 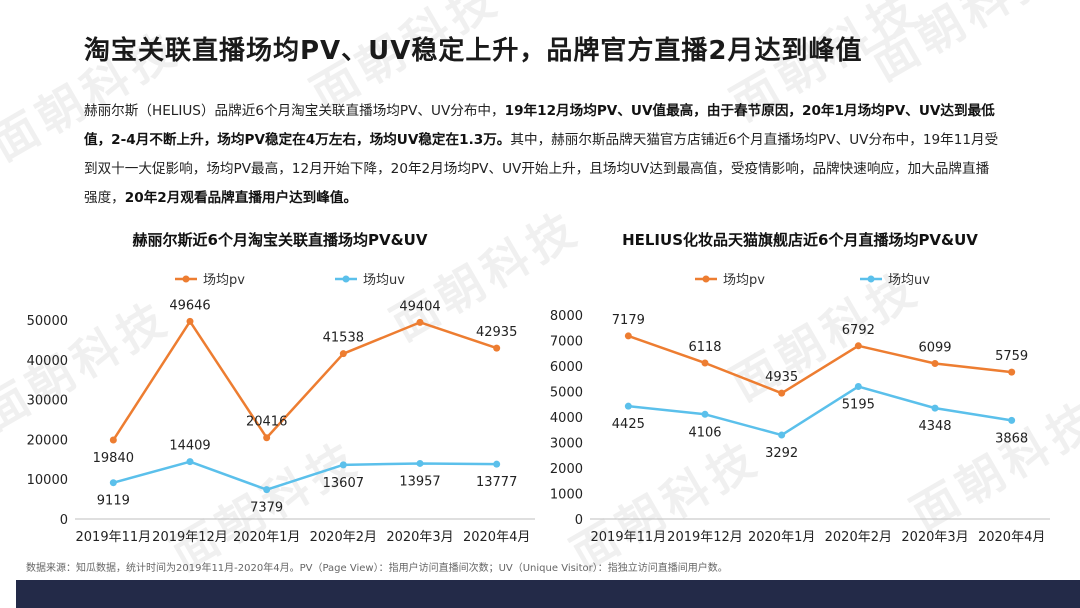 What do you see at coordinates (704, 347) in the screenshot?
I see `data-label-pv: 6118` at bounding box center [704, 347].